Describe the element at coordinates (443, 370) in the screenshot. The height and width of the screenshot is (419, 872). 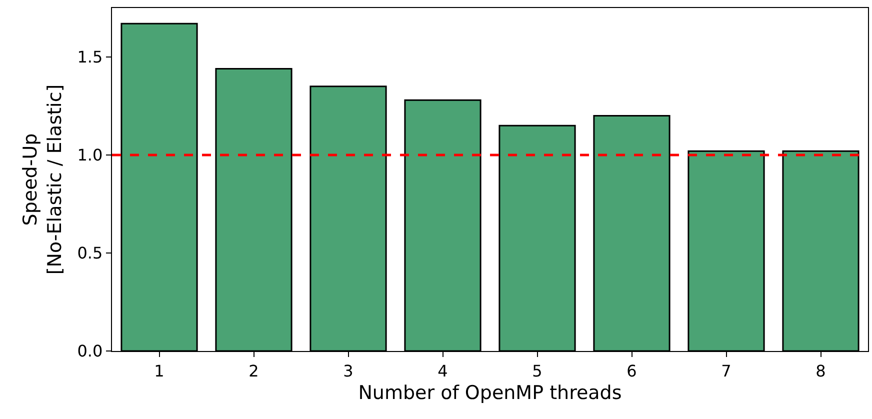
I see `x-tick-label: 4` at that location.